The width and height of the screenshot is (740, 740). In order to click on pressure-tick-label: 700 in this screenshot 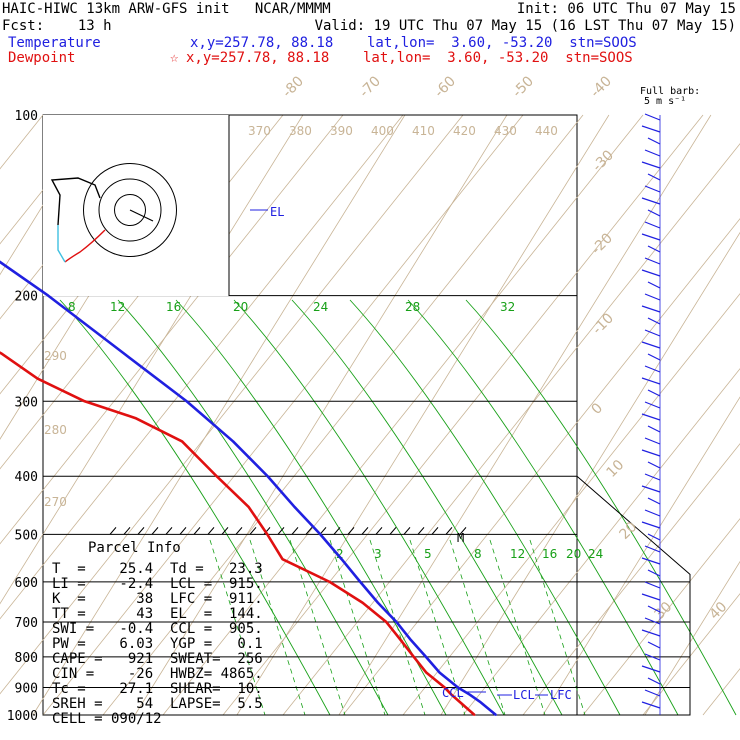, I will do `click(26, 623)`.